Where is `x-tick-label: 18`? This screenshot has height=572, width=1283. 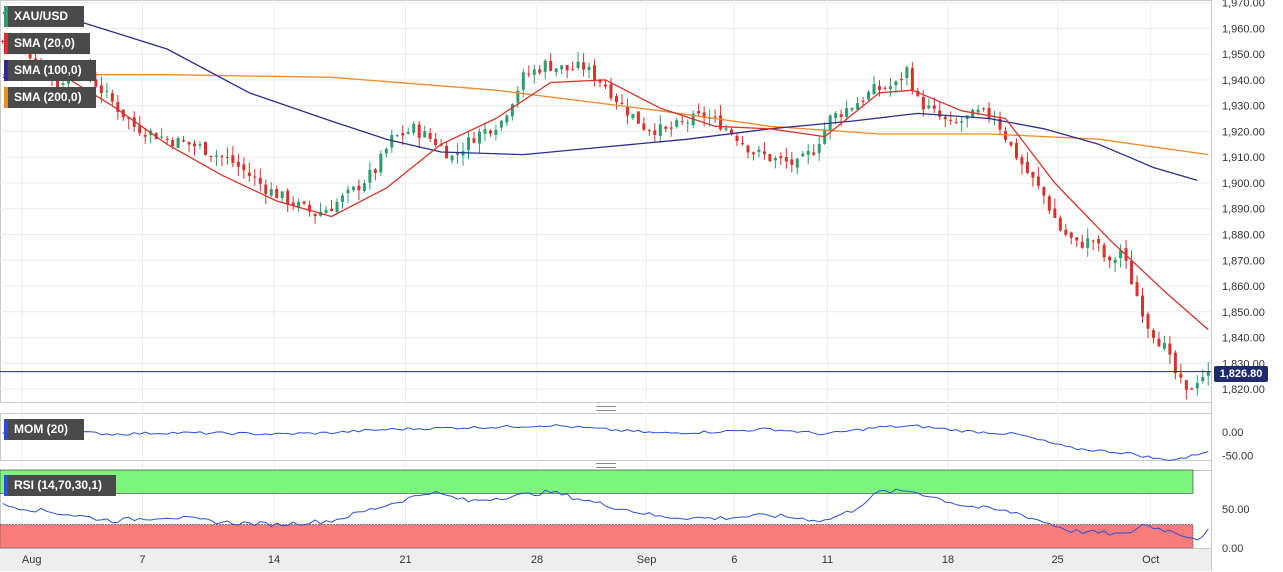 x-tick-label: 18 is located at coordinates (948, 560).